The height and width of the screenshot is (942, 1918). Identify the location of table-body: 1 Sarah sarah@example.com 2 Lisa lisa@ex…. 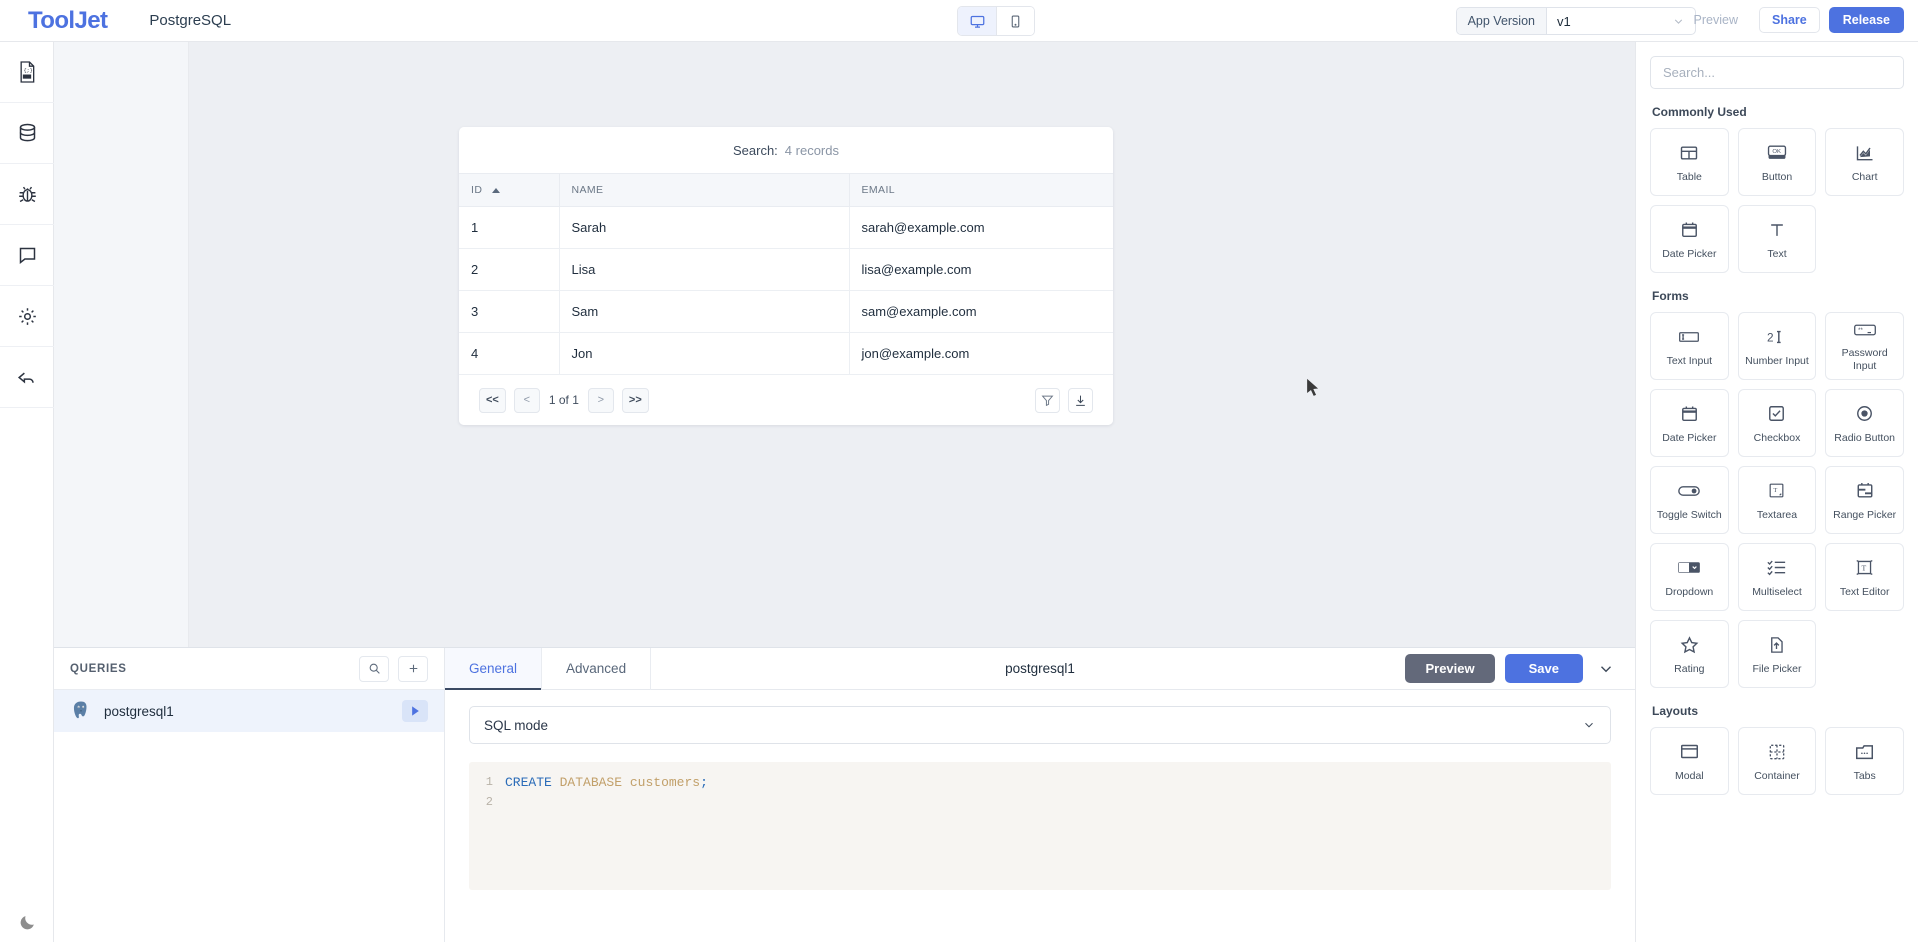
(786, 290).